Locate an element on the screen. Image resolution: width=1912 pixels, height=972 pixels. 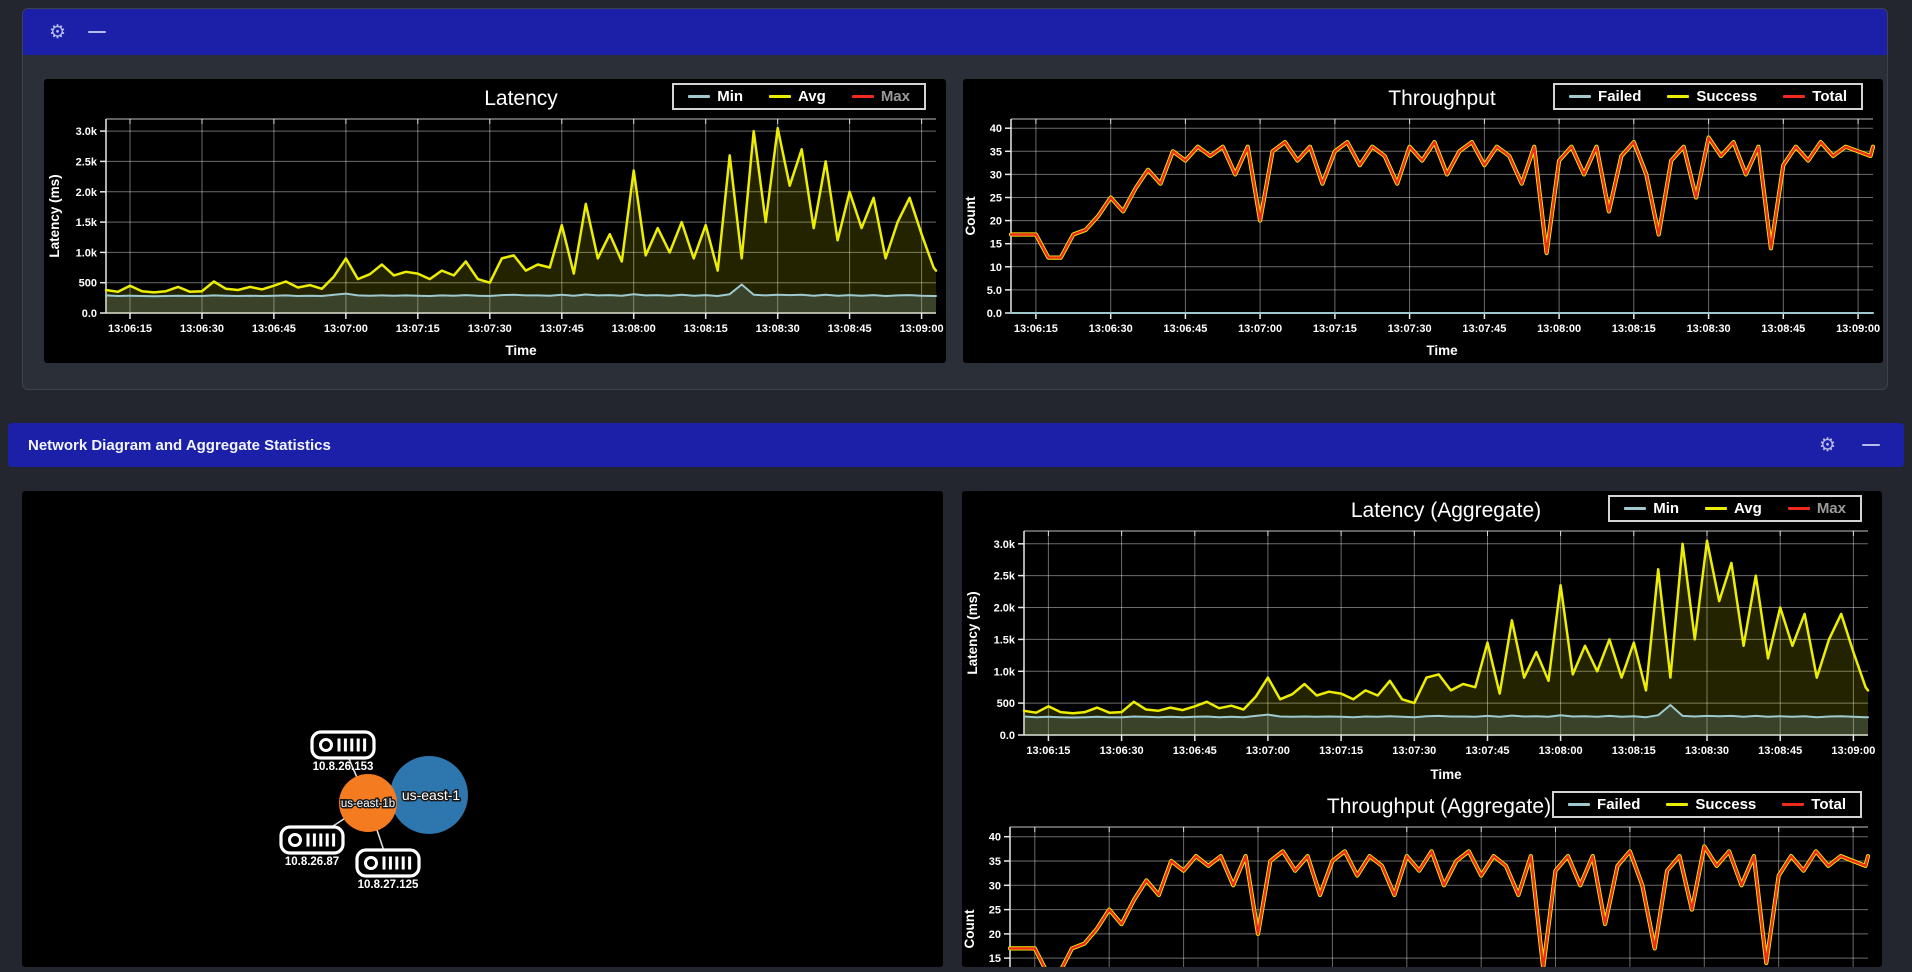
svg-text: 2.0k is located at coordinates (1005, 609).